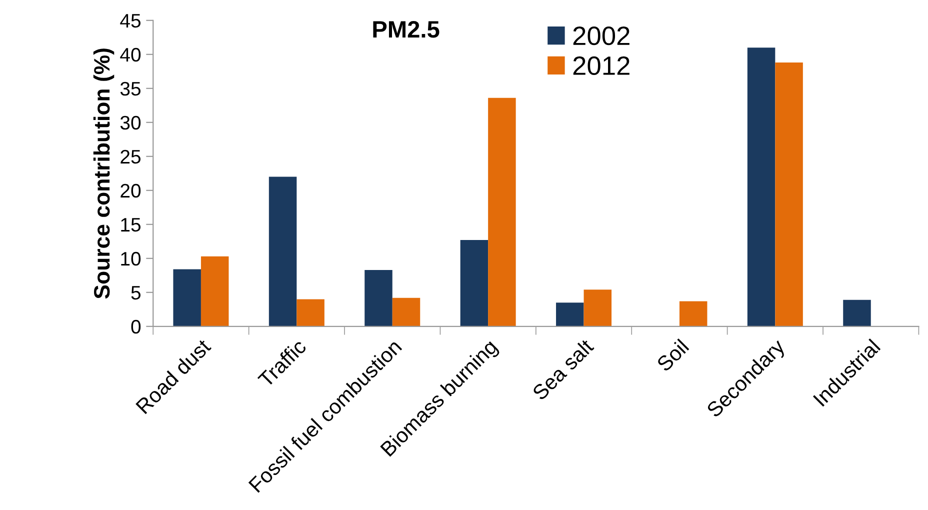 Image resolution: width=928 pixels, height=510 pixels. Describe the element at coordinates (673, 355) in the screenshot. I see `x-tick-label: Soil` at that location.